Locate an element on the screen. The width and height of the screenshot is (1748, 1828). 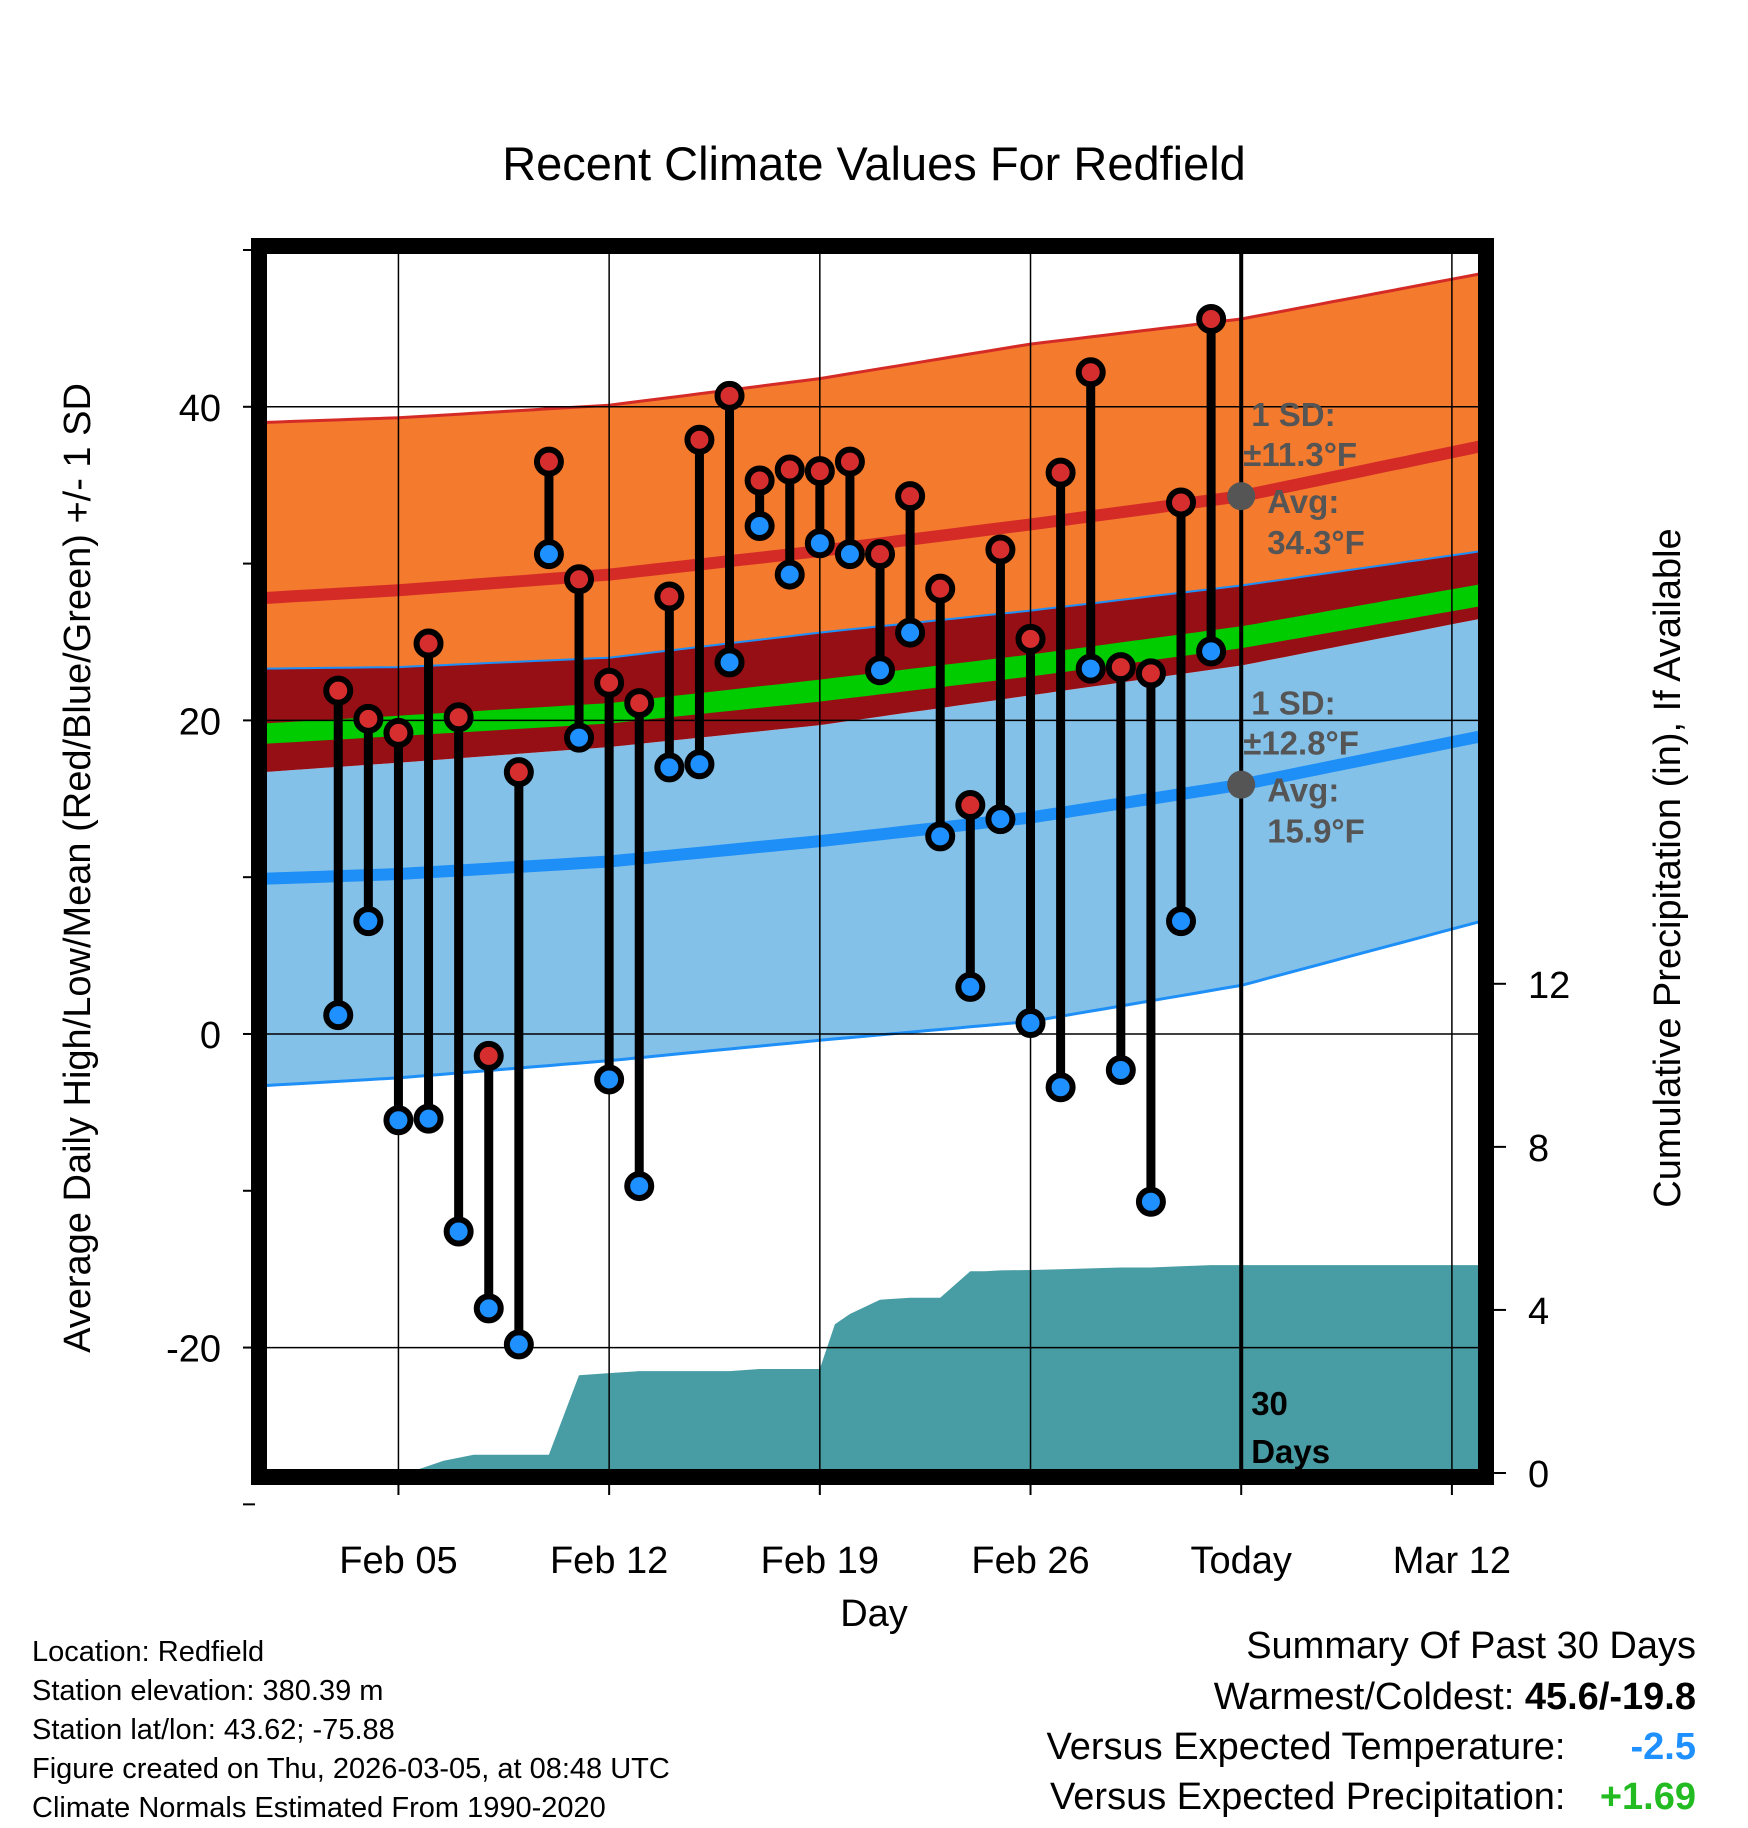
x-axis-label: Day is located at coordinates (874, 1614).